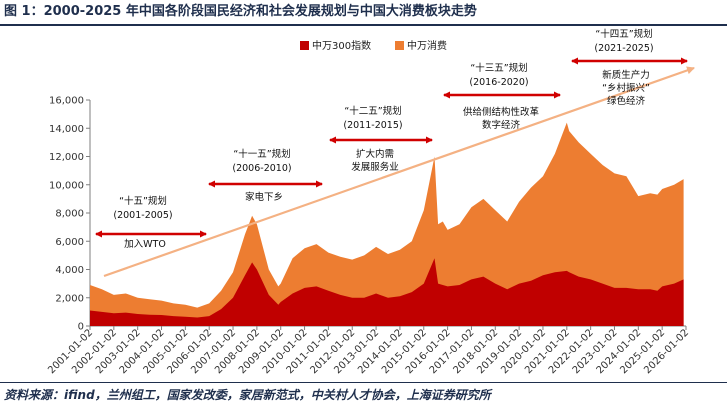  Describe the element at coordinates (69, 214) in the screenshot. I see `y-tick-label: 8,000` at that location.